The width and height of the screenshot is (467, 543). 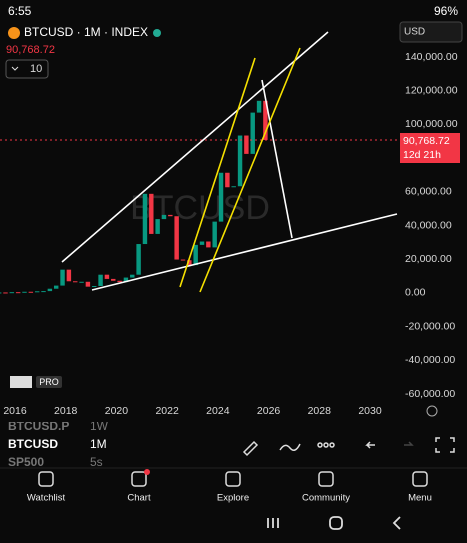 What do you see at coordinates (269, 411) in the screenshot?
I see `x-tick-label: 2026` at bounding box center [269, 411].